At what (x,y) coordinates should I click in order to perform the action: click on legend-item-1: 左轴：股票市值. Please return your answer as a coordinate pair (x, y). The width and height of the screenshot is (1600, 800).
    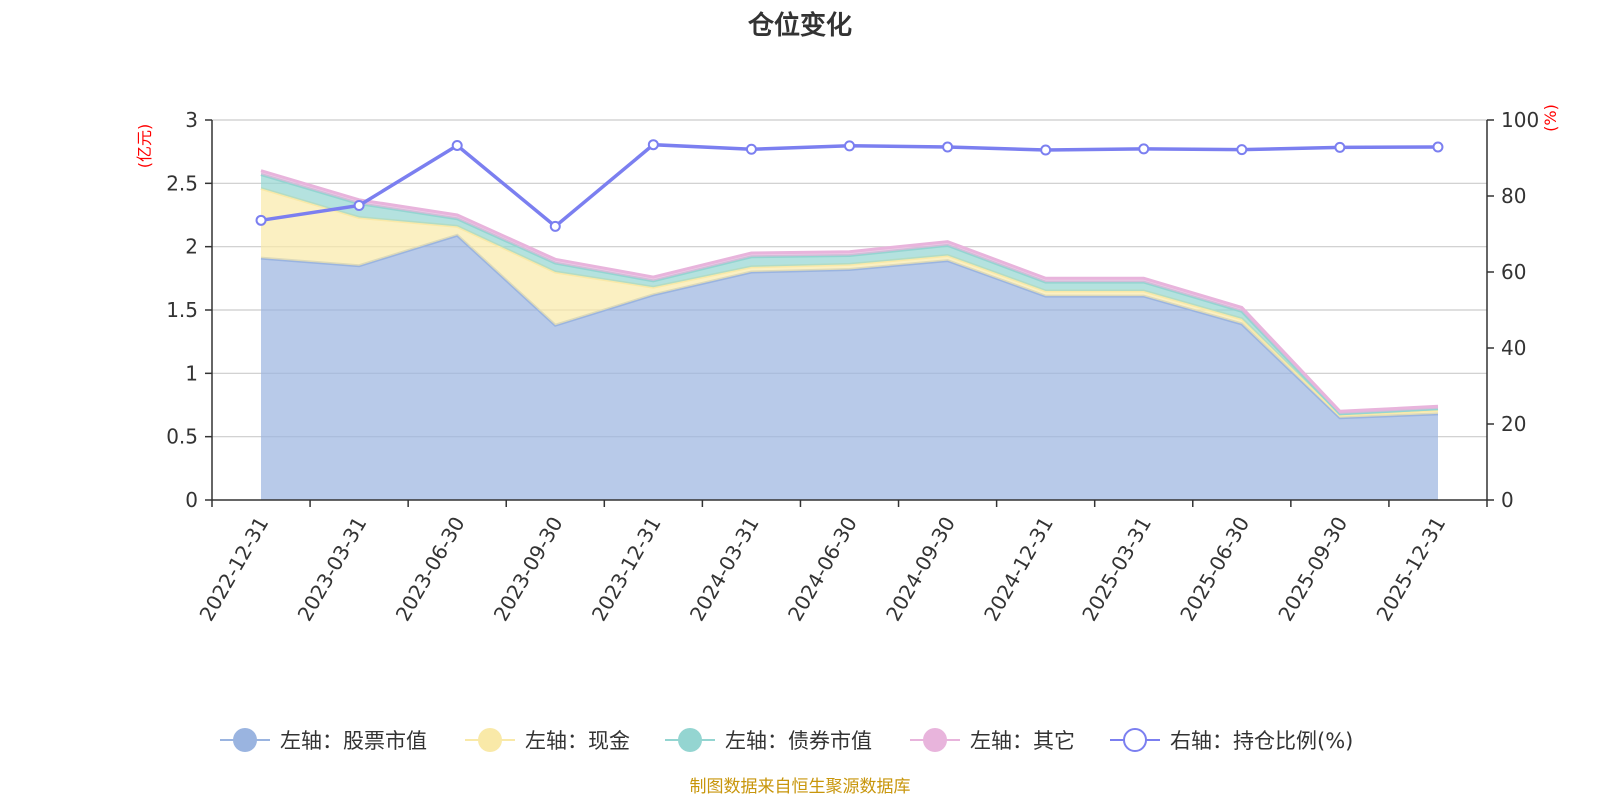
    Looking at the image, I should click on (323, 740).